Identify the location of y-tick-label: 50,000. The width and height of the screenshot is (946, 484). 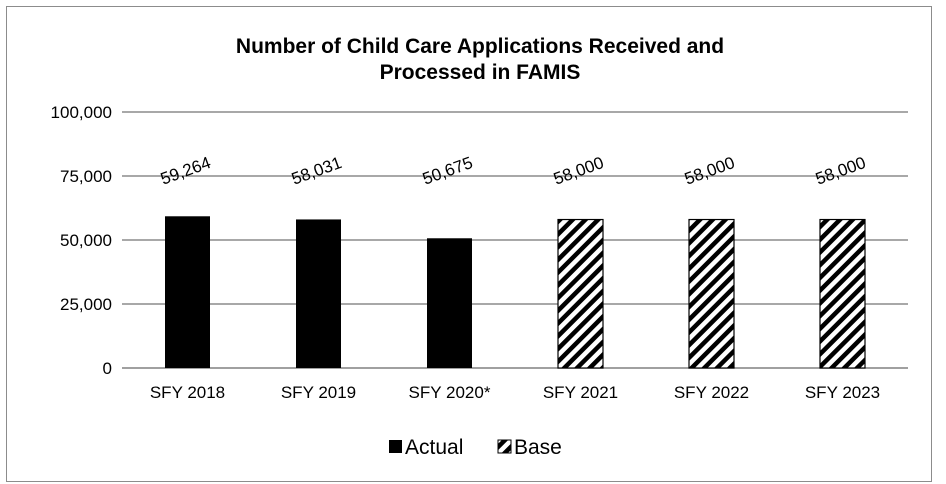
(86, 240).